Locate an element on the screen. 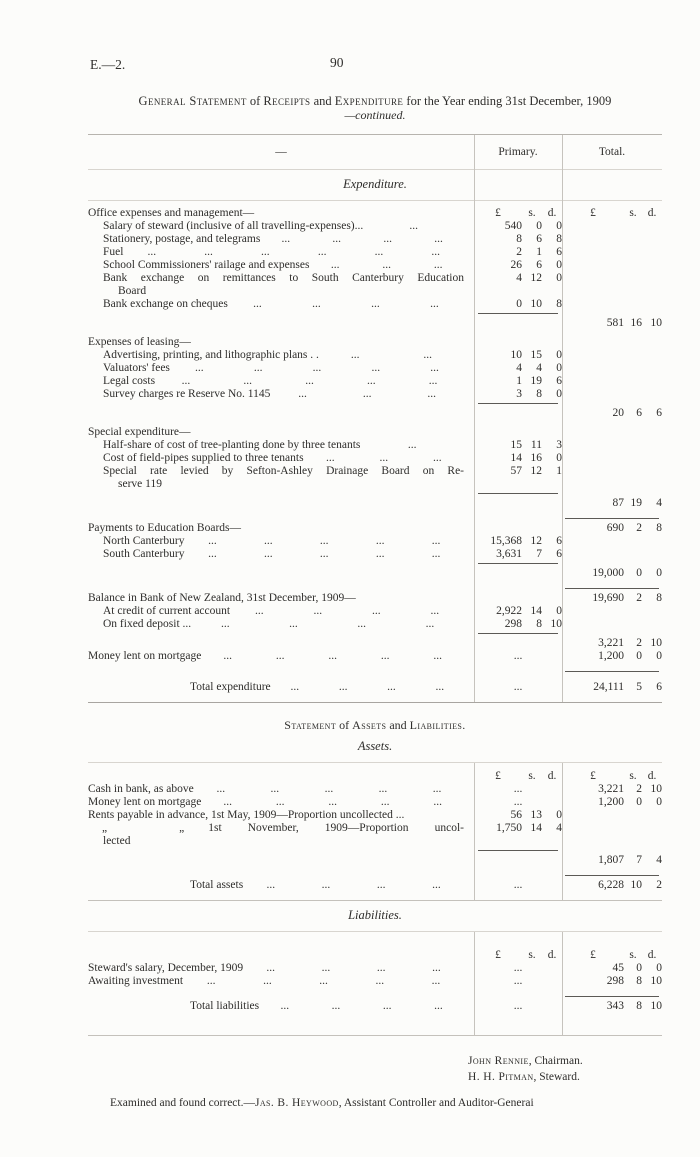  amount-pounds: 15 is located at coordinates (516, 445).